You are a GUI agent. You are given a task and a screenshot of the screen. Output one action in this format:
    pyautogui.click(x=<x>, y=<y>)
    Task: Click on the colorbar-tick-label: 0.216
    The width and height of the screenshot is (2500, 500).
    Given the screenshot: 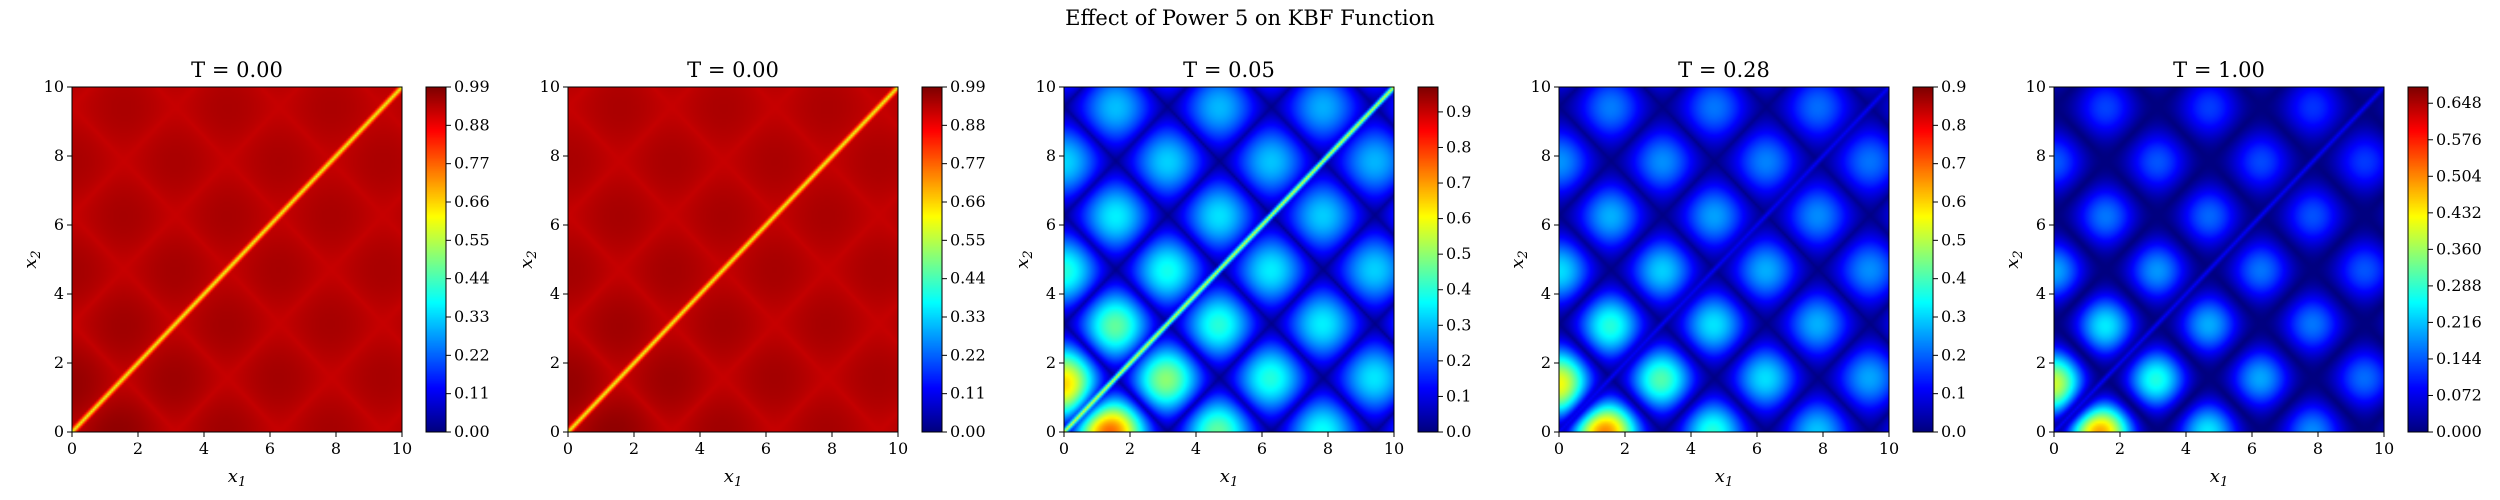 What is the action you would take?
    pyautogui.click(x=2459, y=321)
    